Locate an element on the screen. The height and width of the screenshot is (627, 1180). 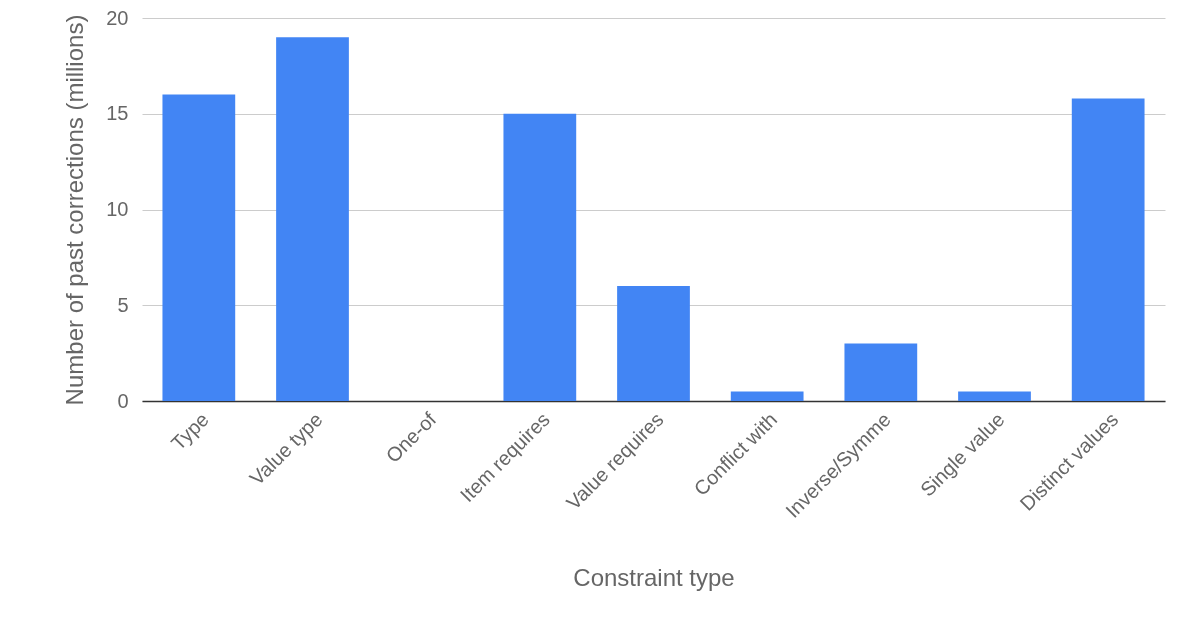
x-tick-label: Type is located at coordinates (189, 431).